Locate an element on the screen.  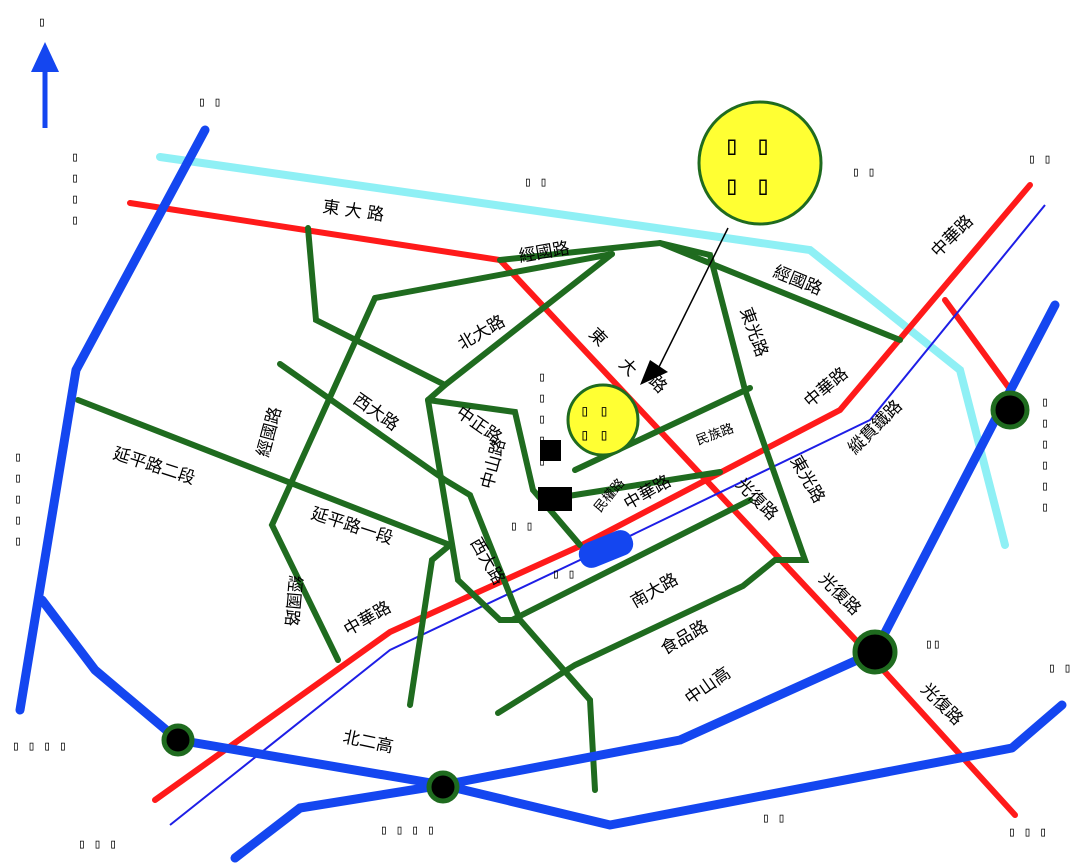
road-label: 延平路二段 is located at coordinates (153, 466).